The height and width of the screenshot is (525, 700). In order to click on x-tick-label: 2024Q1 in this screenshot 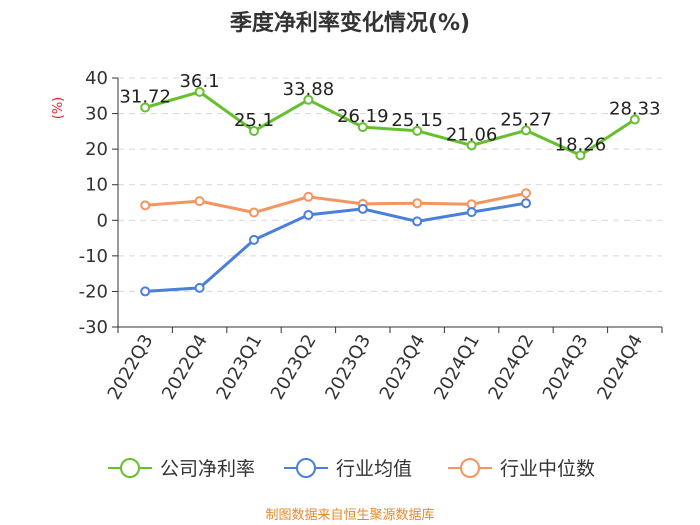, I will do `click(457, 367)`.